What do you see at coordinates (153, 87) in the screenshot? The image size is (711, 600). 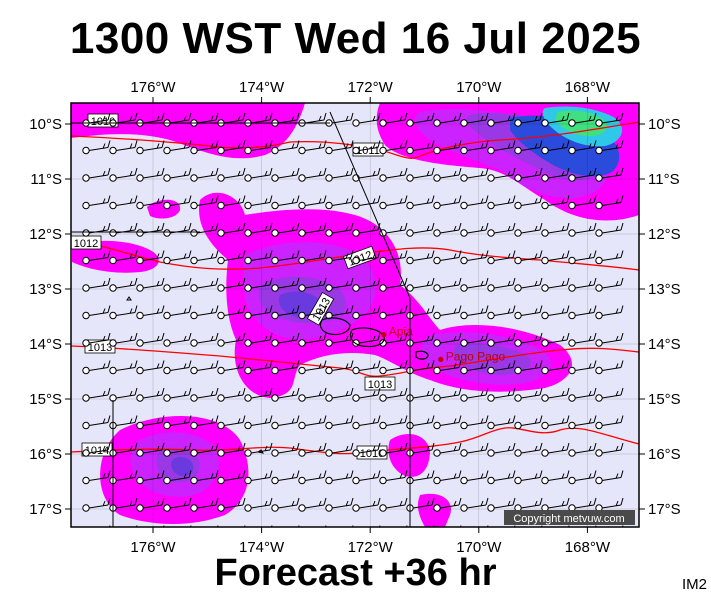 I see `lon-tick-label-top: 176°W` at bounding box center [153, 87].